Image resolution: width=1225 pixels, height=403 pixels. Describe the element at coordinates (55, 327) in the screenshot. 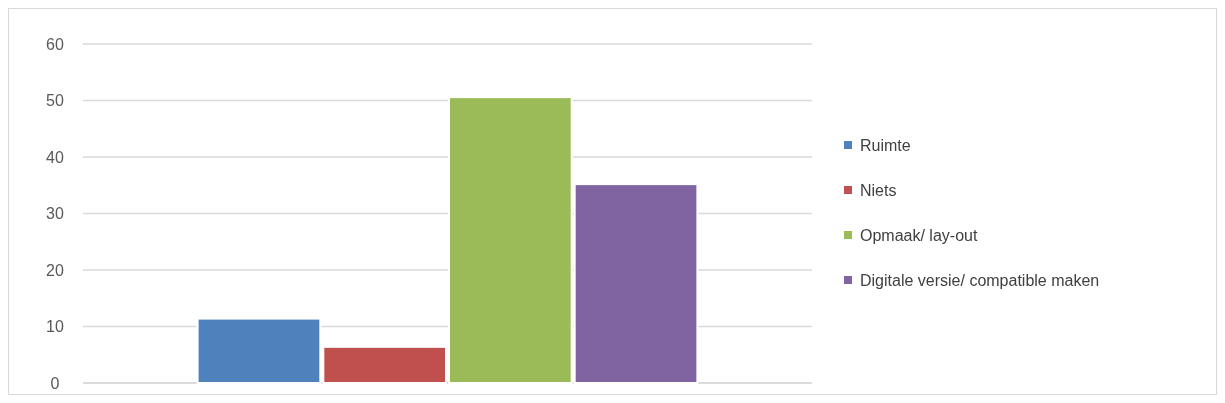

I see `y-tick-label: 10` at that location.